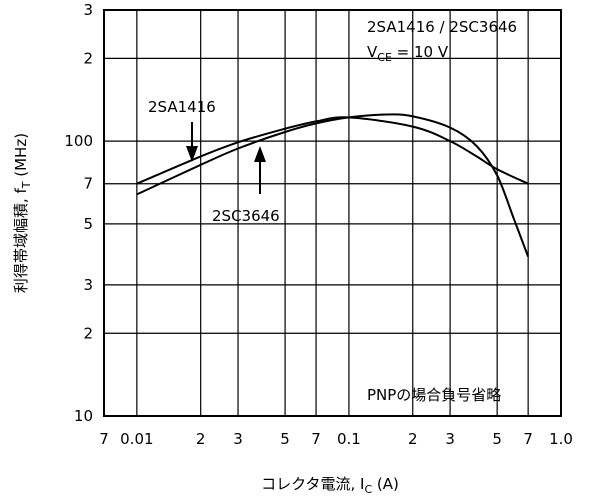 Image resolution: width=610 pixels, height=498 pixels. I want to click on x-tick-label: 1.0, so click(561, 439).